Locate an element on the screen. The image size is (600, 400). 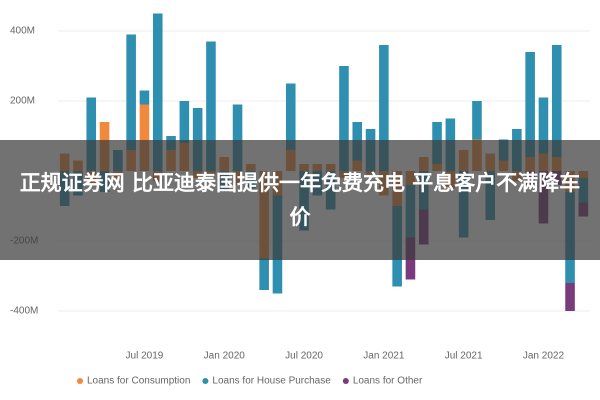
legend-label: Loans for Other is located at coordinates (388, 381).